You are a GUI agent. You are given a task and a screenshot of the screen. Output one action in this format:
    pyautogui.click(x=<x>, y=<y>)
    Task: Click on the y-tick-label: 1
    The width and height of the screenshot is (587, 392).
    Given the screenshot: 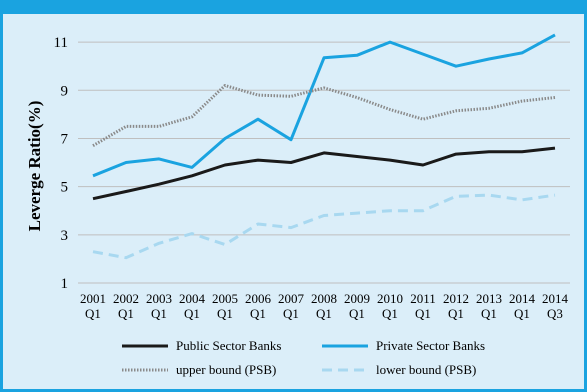 What is the action you would take?
    pyautogui.click(x=65, y=284)
    